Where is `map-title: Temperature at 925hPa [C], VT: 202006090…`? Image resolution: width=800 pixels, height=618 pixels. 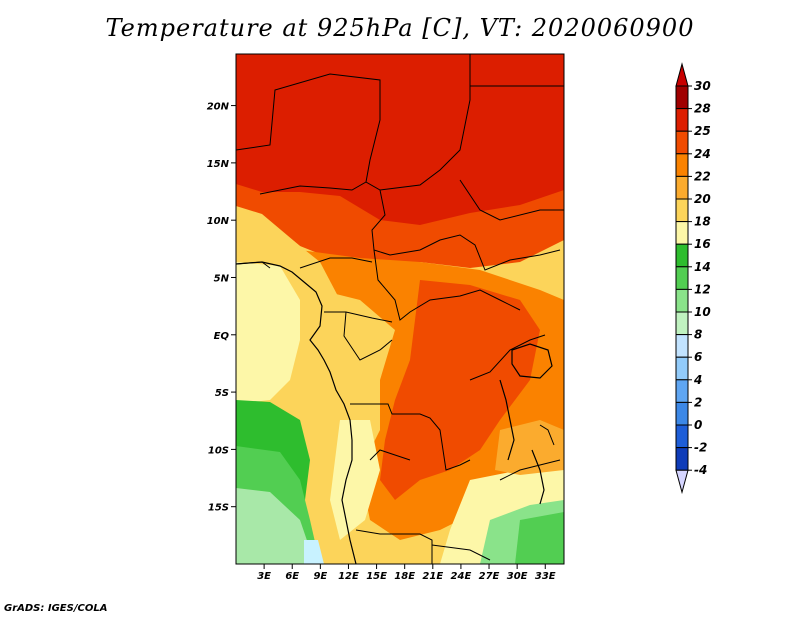 map-title: Temperature at 925hPa [C], VT: 202006090… is located at coordinates (400, 28).